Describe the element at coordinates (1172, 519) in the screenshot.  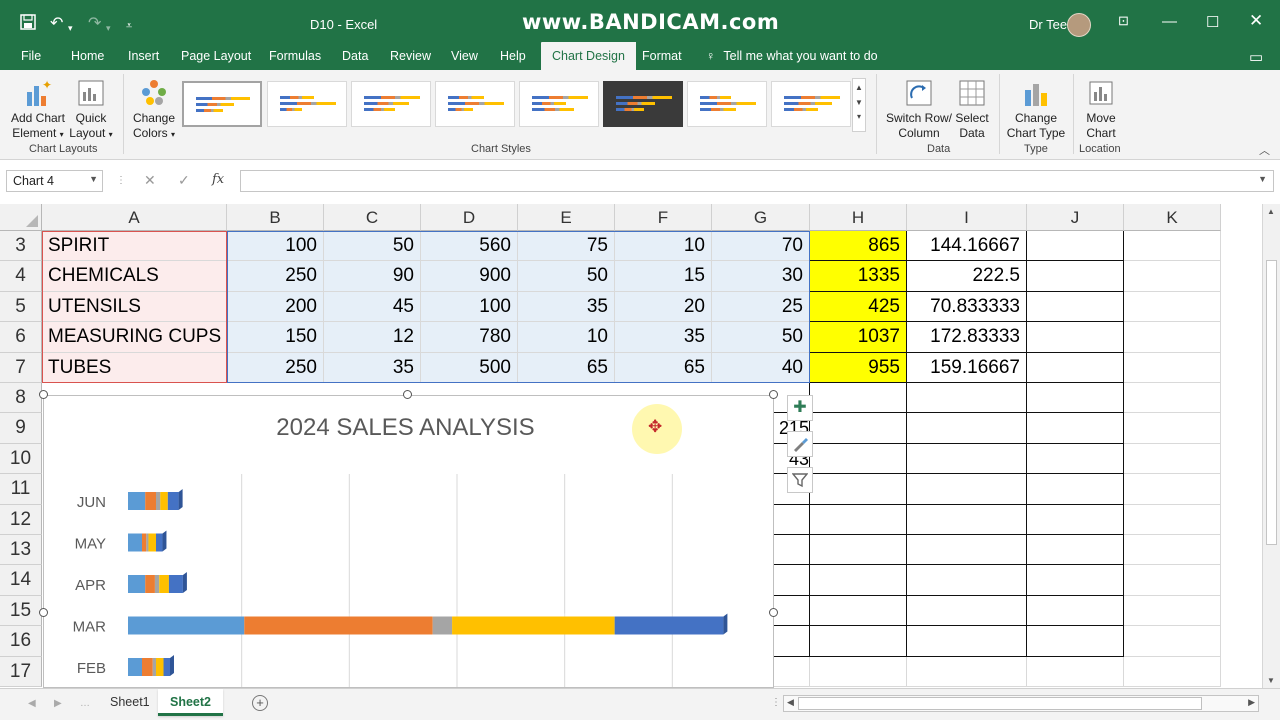
I see `cell-k12` at that location.